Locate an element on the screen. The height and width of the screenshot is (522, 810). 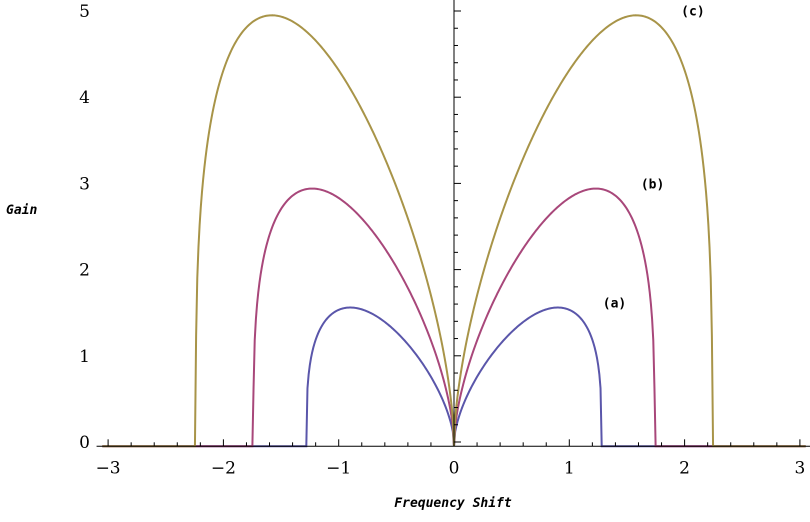
y-axis-label: Gain is located at coordinates (21, 210).